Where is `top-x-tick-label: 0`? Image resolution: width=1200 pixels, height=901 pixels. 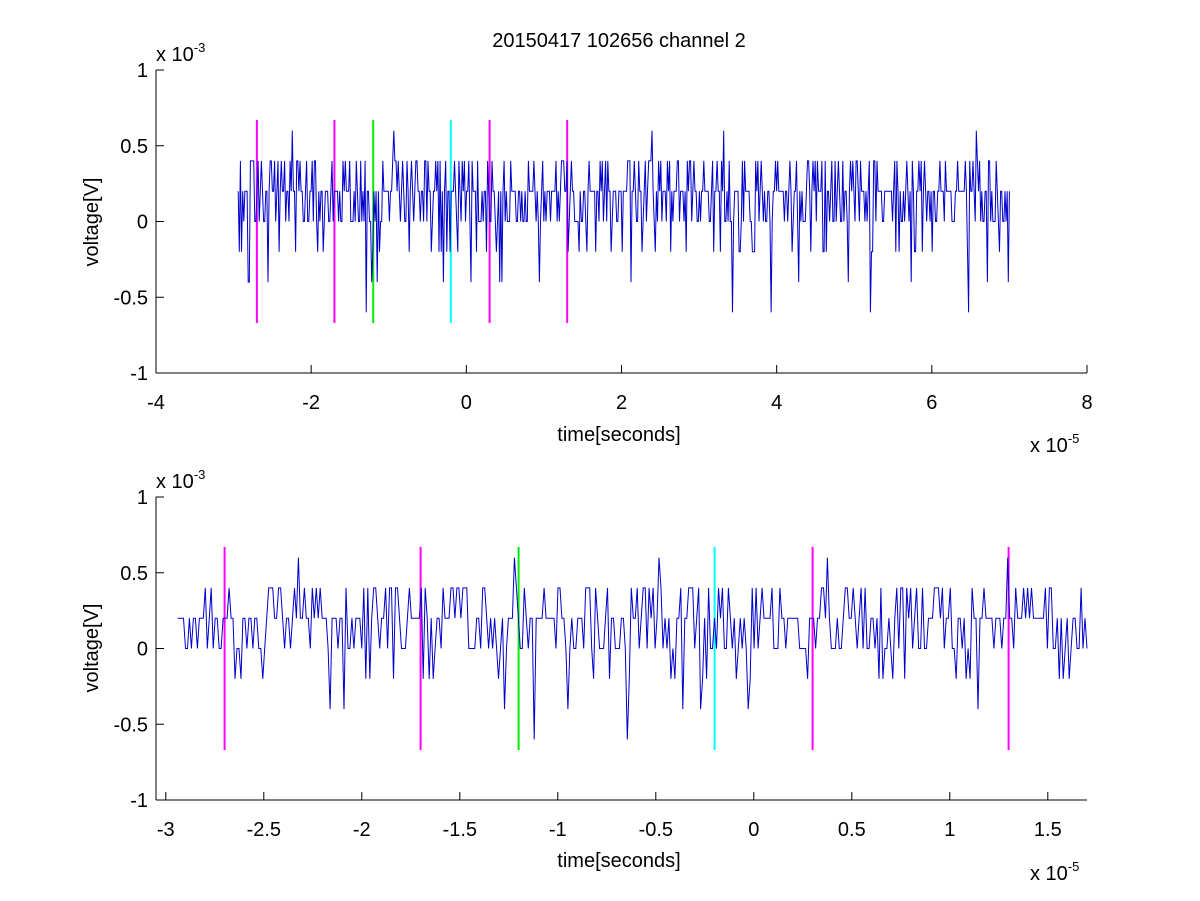 top-x-tick-label: 0 is located at coordinates (466, 403).